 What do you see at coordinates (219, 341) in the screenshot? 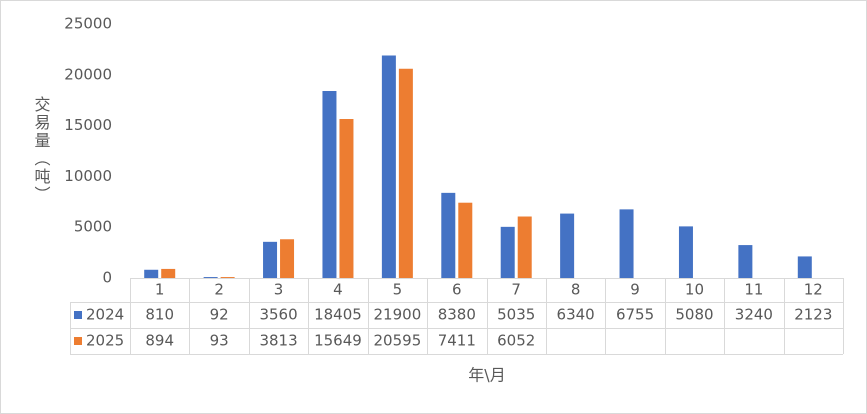
I see `table-value: 93` at bounding box center [219, 341].